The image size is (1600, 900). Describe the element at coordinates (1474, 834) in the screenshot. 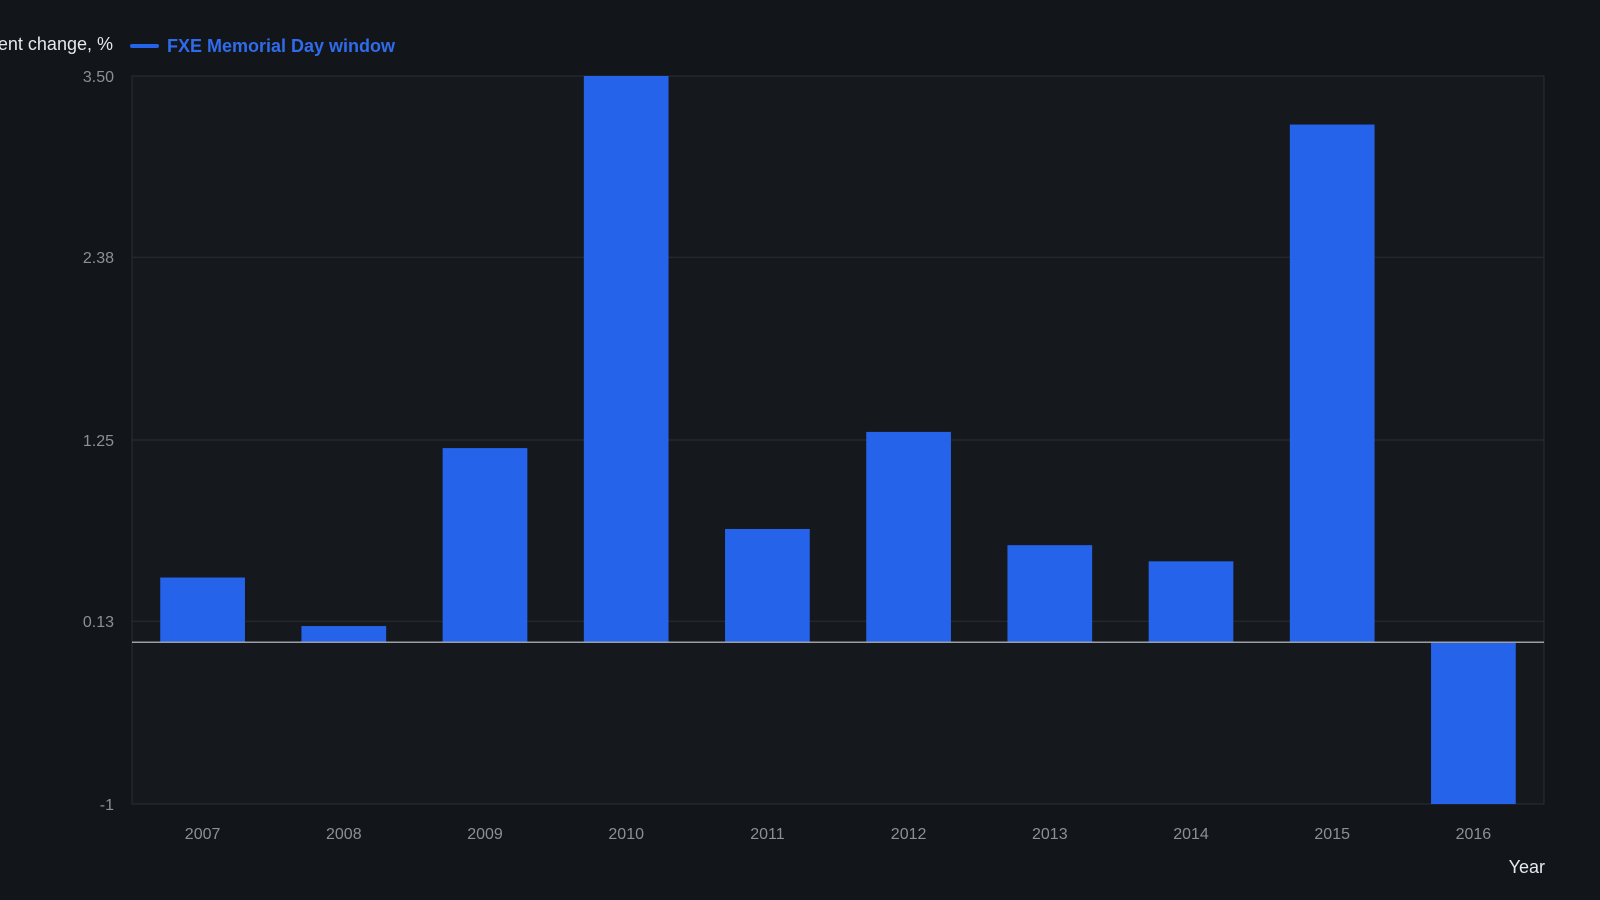

I see `x-tick-label: 2016` at that location.